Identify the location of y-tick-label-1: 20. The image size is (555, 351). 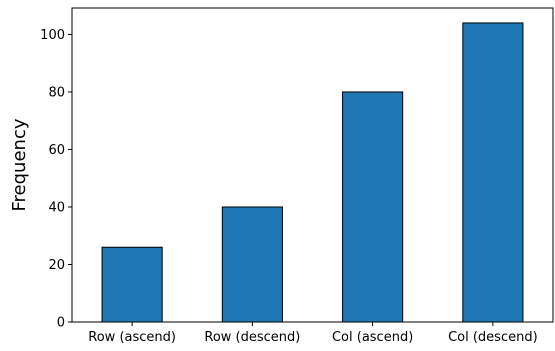
(56, 265).